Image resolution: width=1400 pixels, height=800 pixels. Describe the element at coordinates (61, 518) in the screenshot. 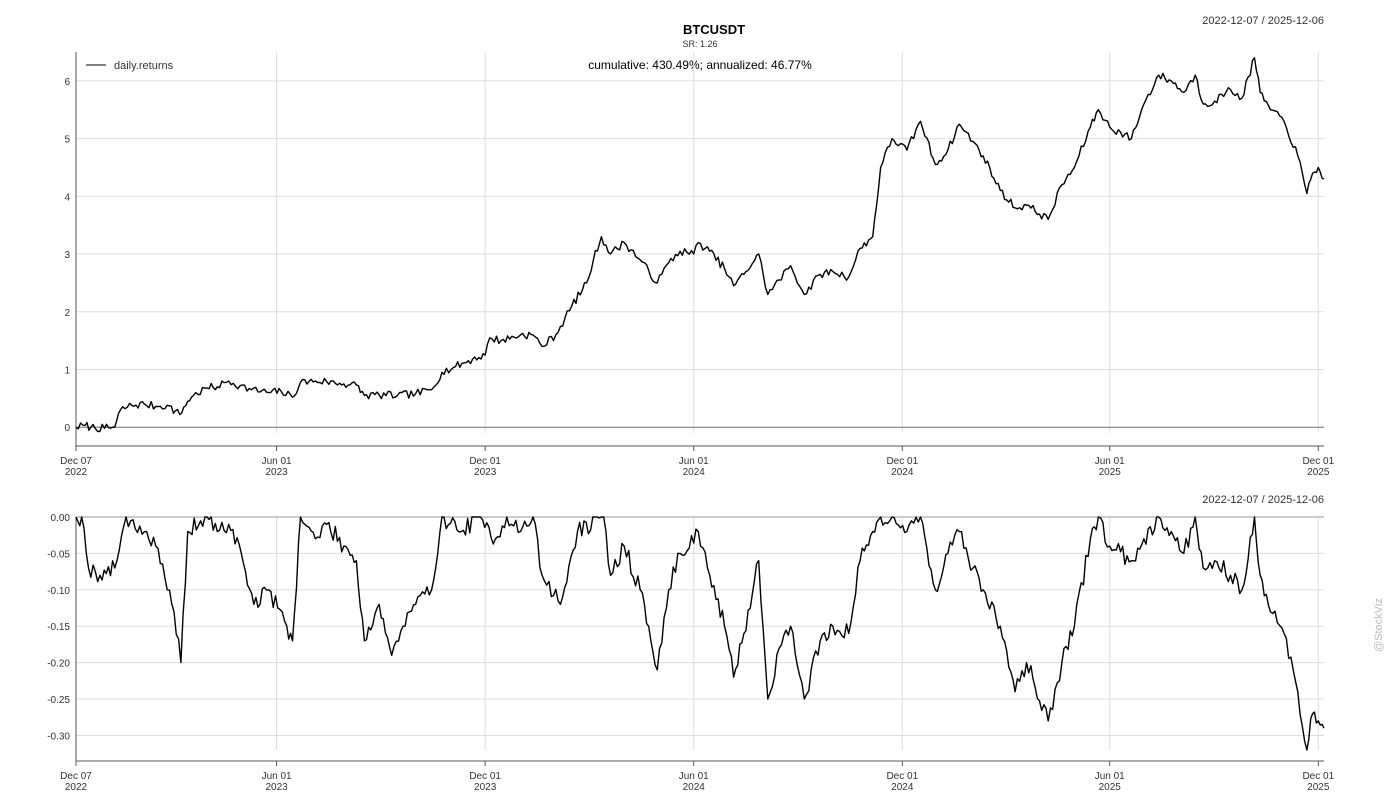

I see `y-tick-label: 0.00` at that location.